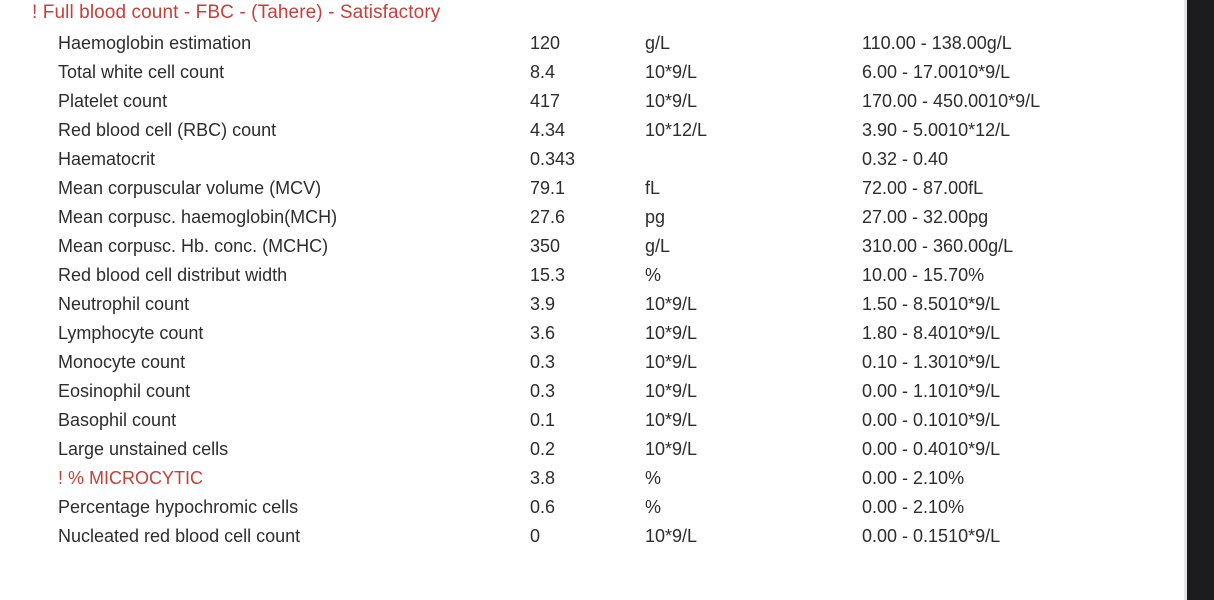  I want to click on test-name: Red blood cell (RBC) count, so click(167, 130).